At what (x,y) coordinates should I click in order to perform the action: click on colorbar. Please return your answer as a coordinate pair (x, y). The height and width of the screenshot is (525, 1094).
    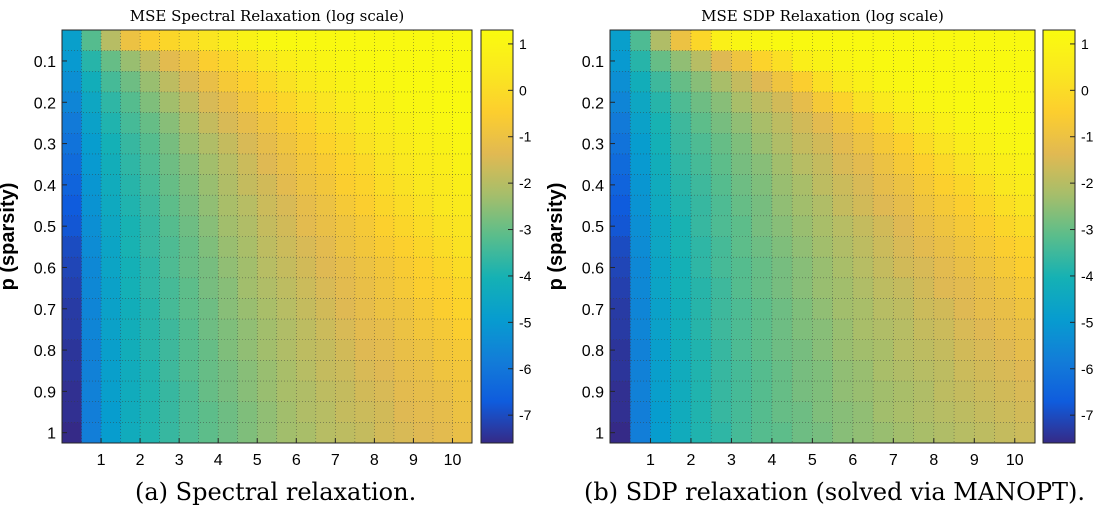
    Looking at the image, I should click on (497, 236).